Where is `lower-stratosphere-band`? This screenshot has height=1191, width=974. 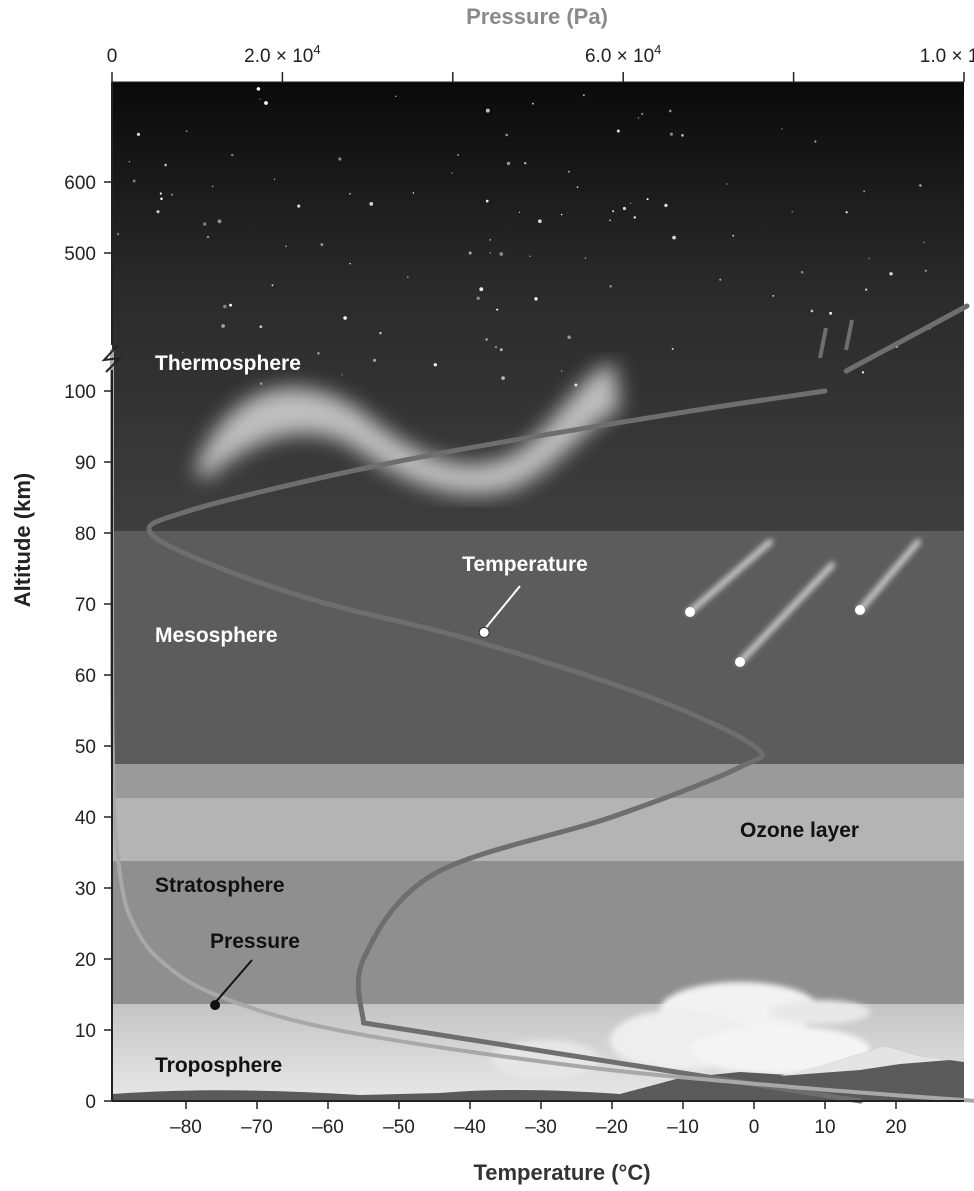
lower-stratosphere-band is located at coordinates (538, 933).